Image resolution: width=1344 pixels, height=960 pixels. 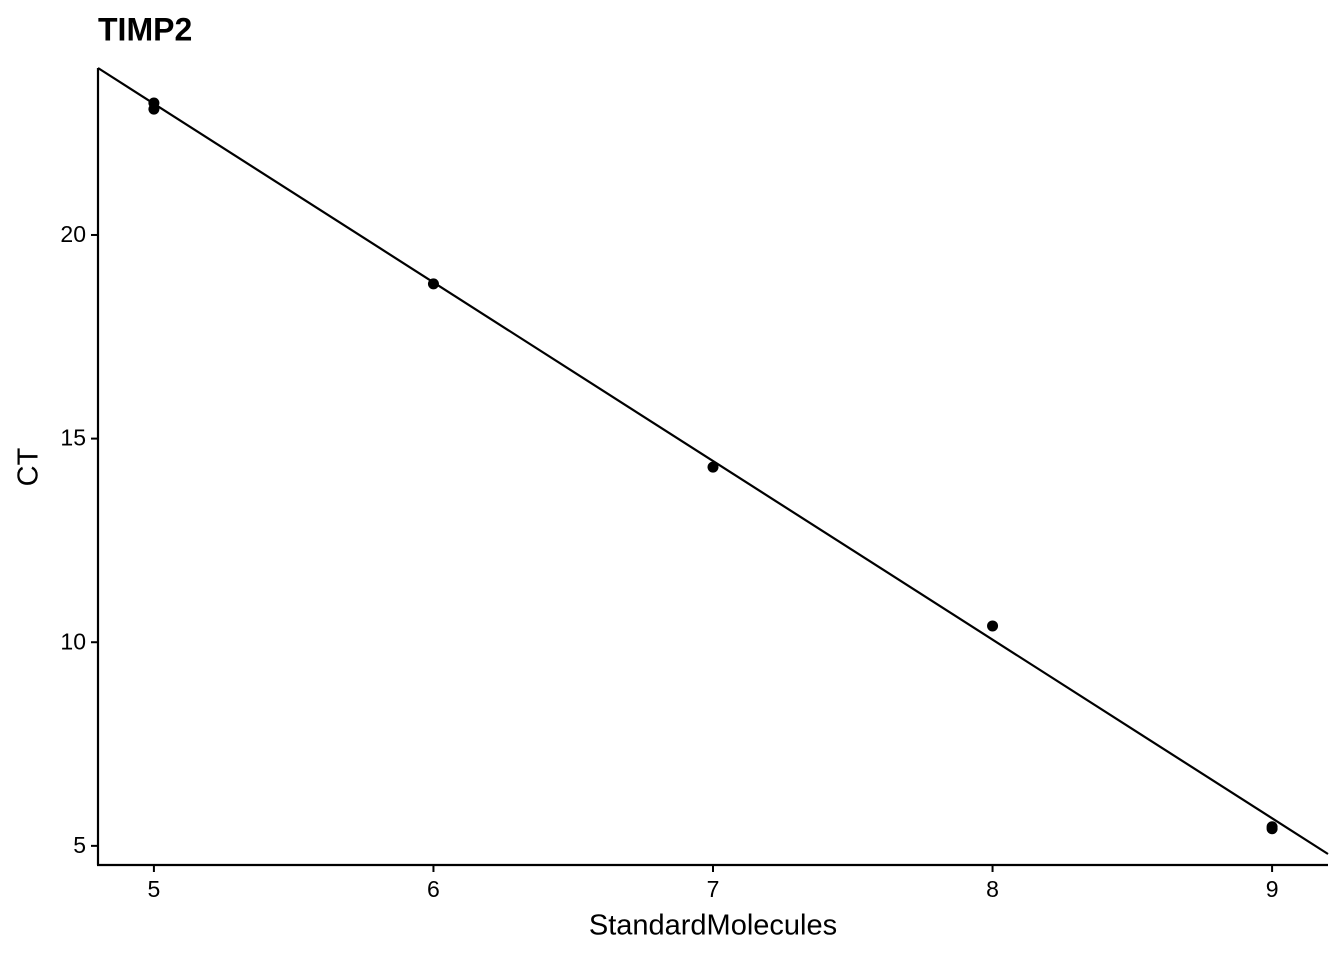 What do you see at coordinates (713, 889) in the screenshot?
I see `x-tick-label: 7` at bounding box center [713, 889].